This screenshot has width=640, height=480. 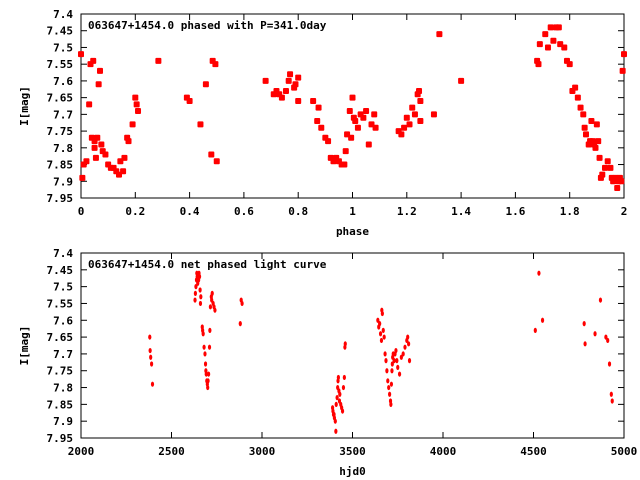 I want to click on top-x-axis-label: phase, so click(x=352, y=231).